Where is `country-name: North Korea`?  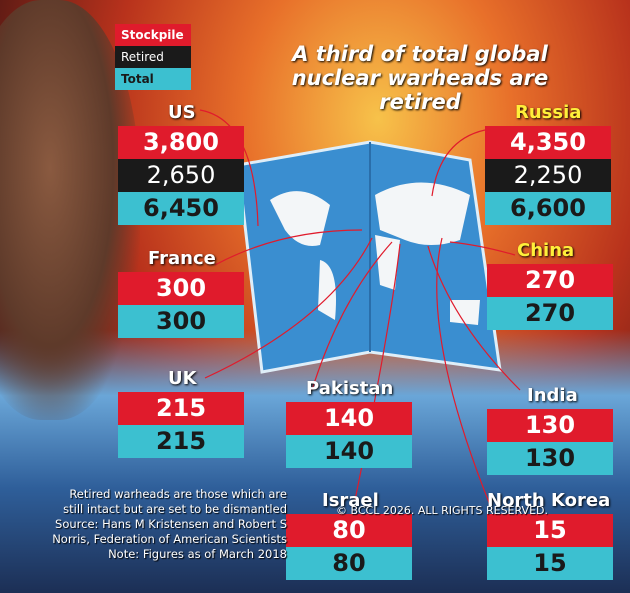
country-name: North Korea is located at coordinates (549, 500).